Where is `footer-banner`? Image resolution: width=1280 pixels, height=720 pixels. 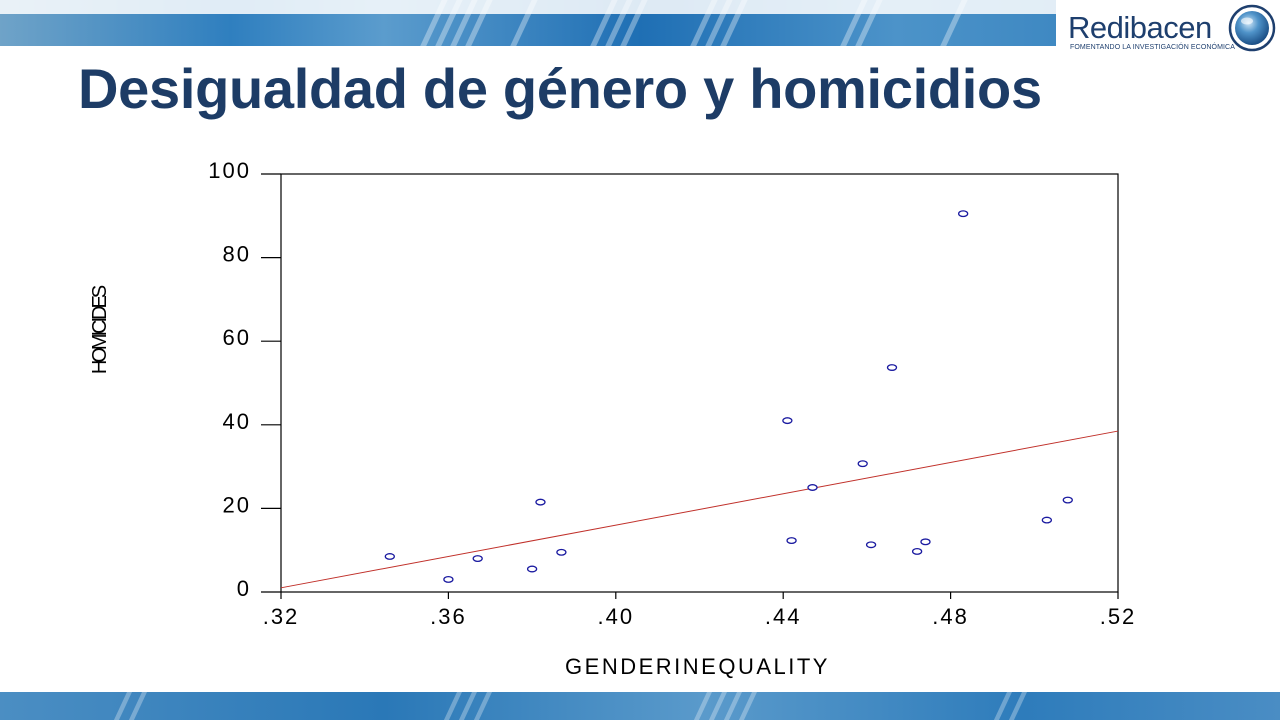 footer-banner is located at coordinates (640, 706).